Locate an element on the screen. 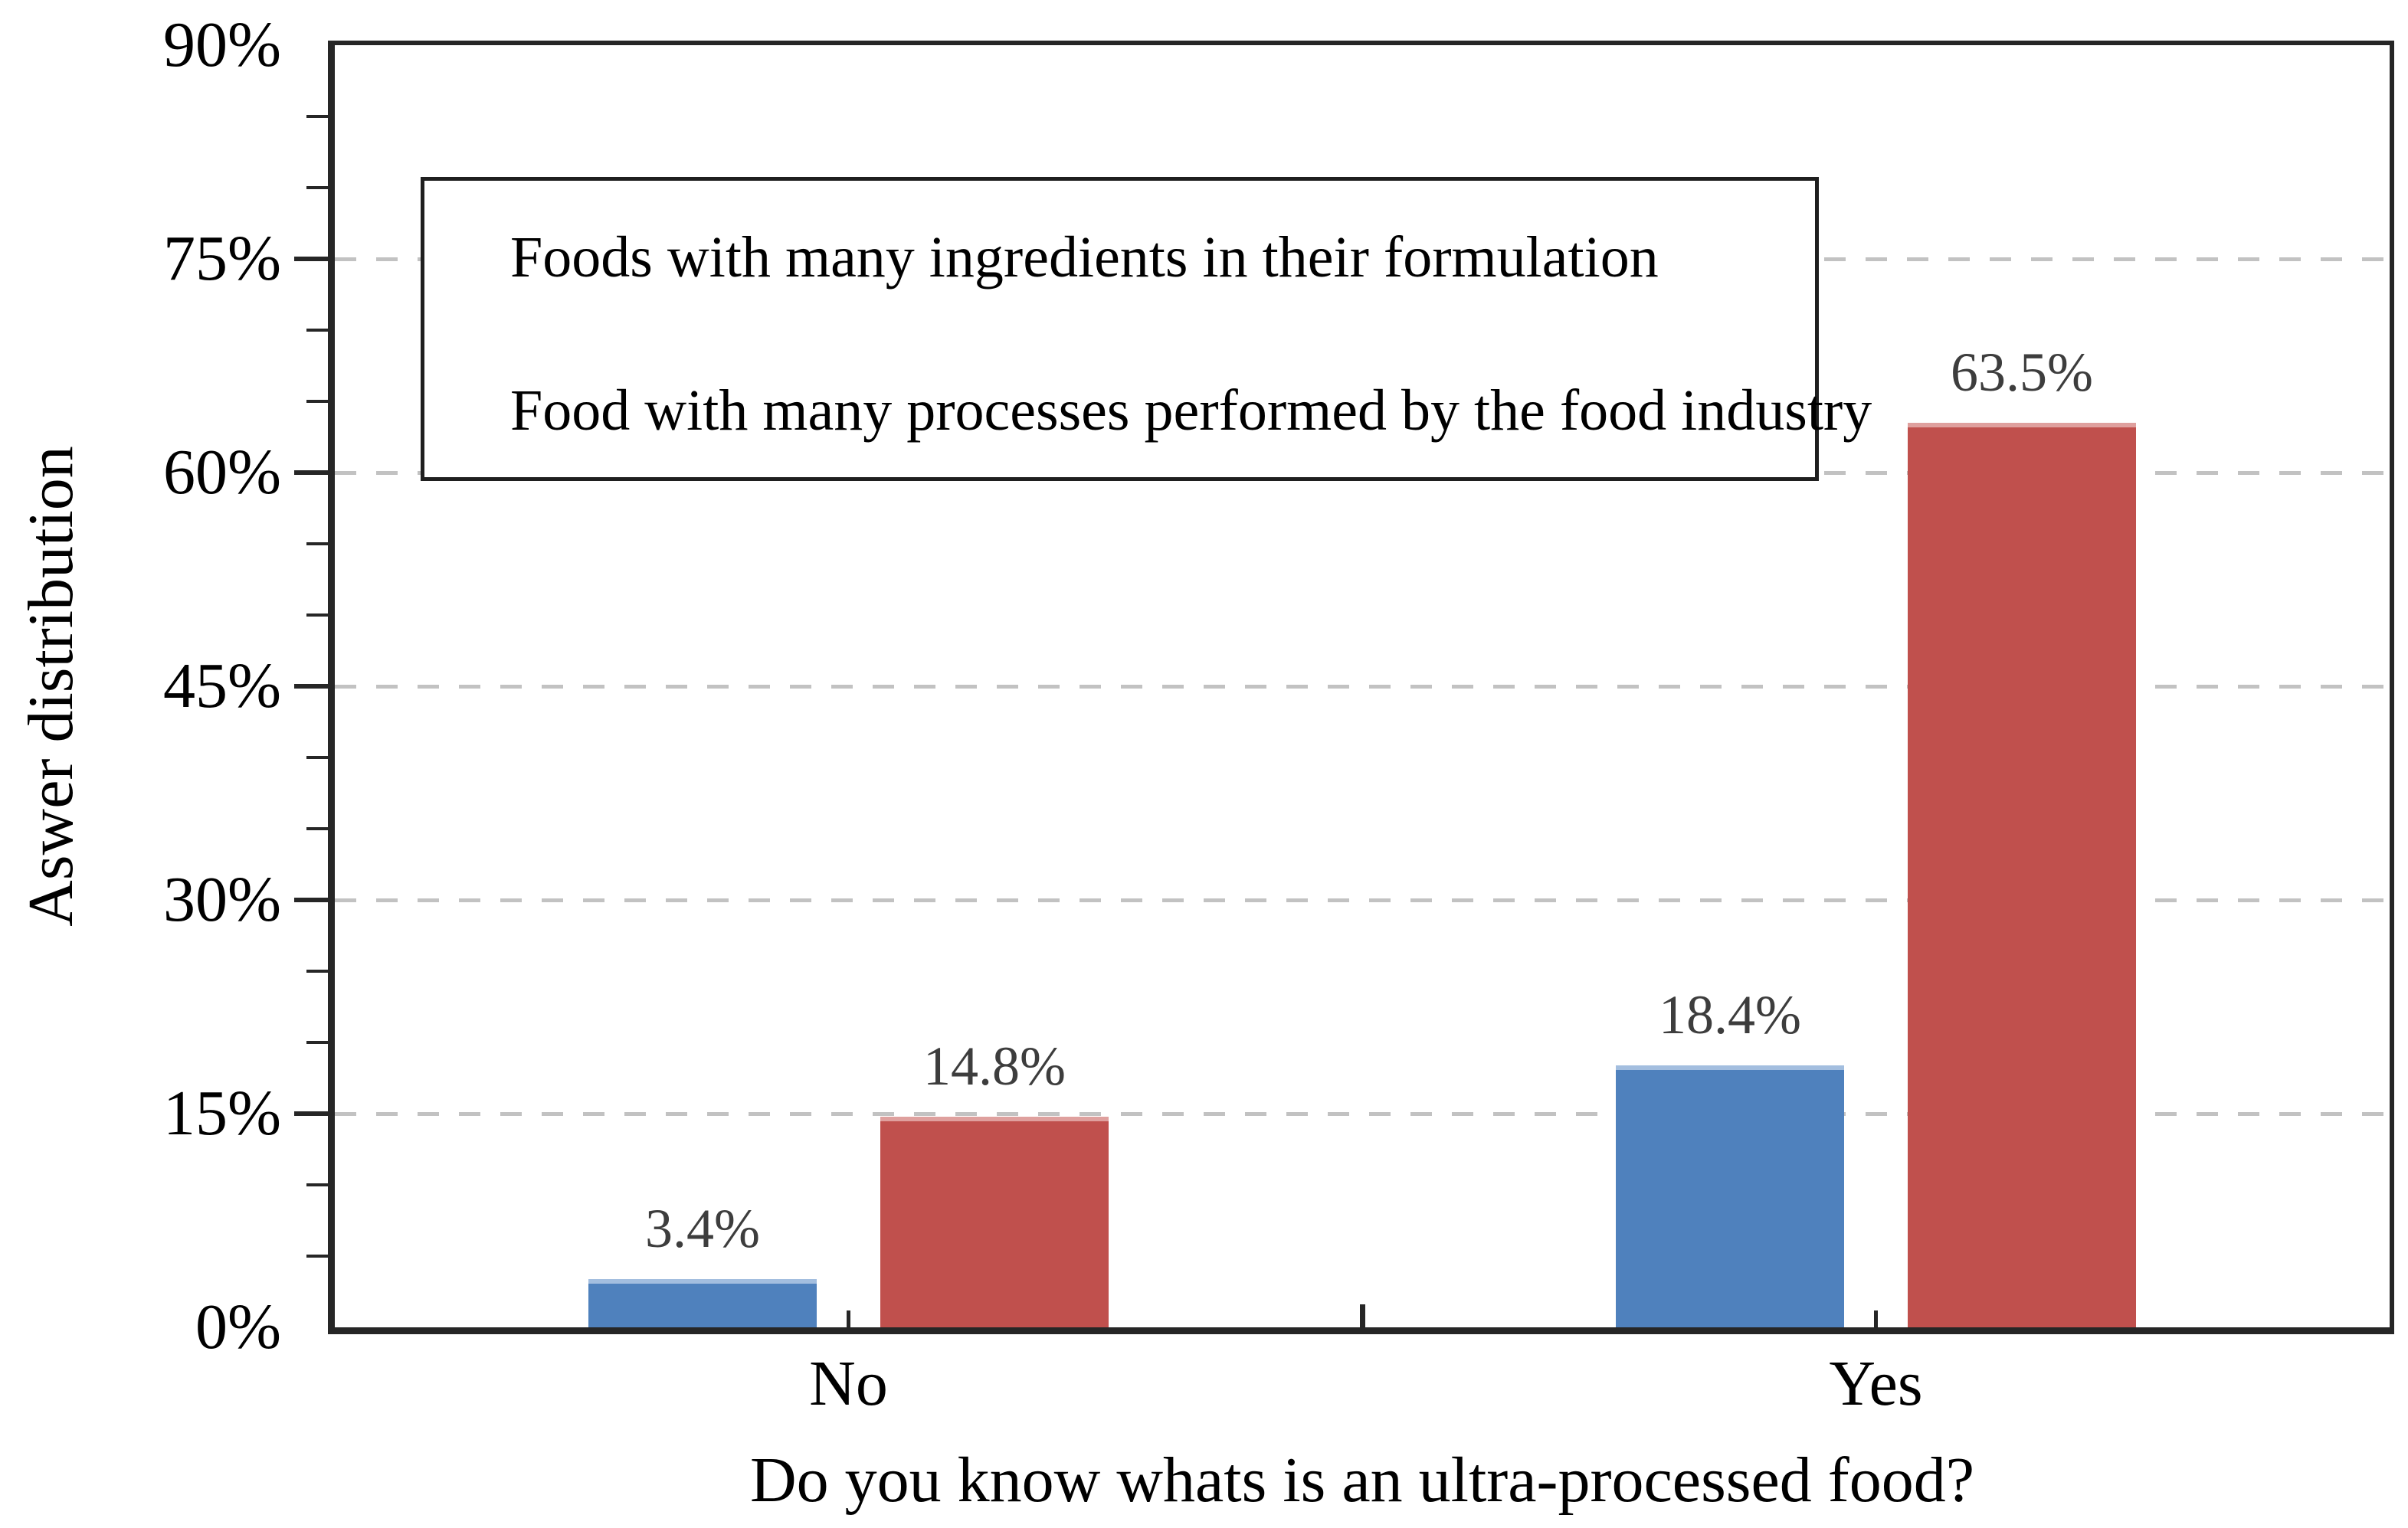 This screenshot has height=1528, width=2408. y-major-tick-75pct is located at coordinates (311, 259).